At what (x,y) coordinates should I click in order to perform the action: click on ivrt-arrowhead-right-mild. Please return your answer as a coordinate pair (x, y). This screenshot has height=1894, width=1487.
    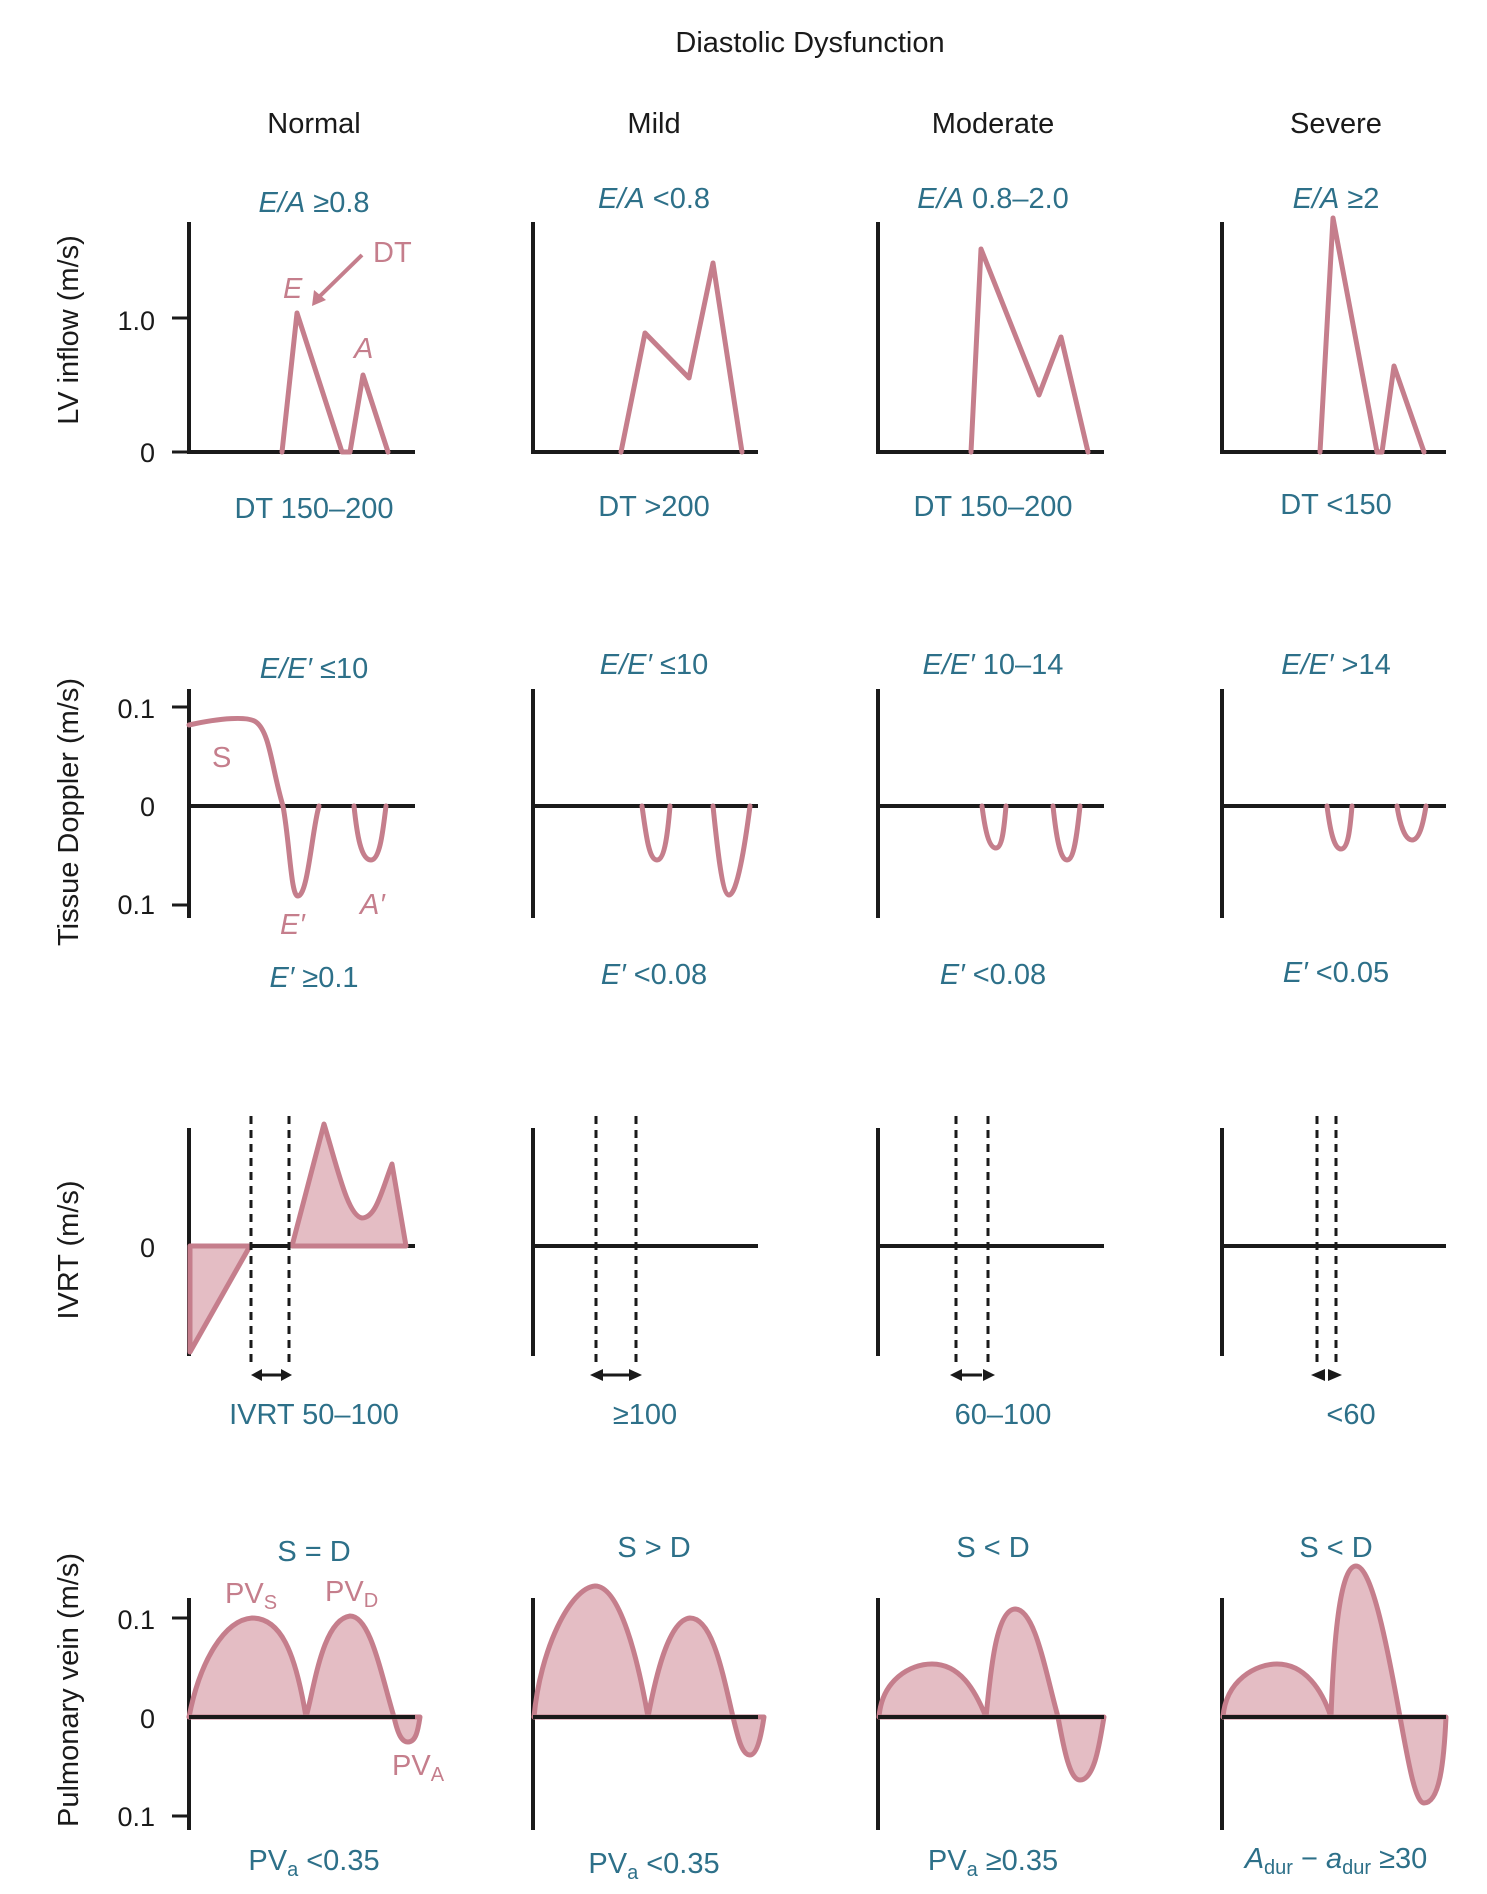
    Looking at the image, I should click on (635, 1375).